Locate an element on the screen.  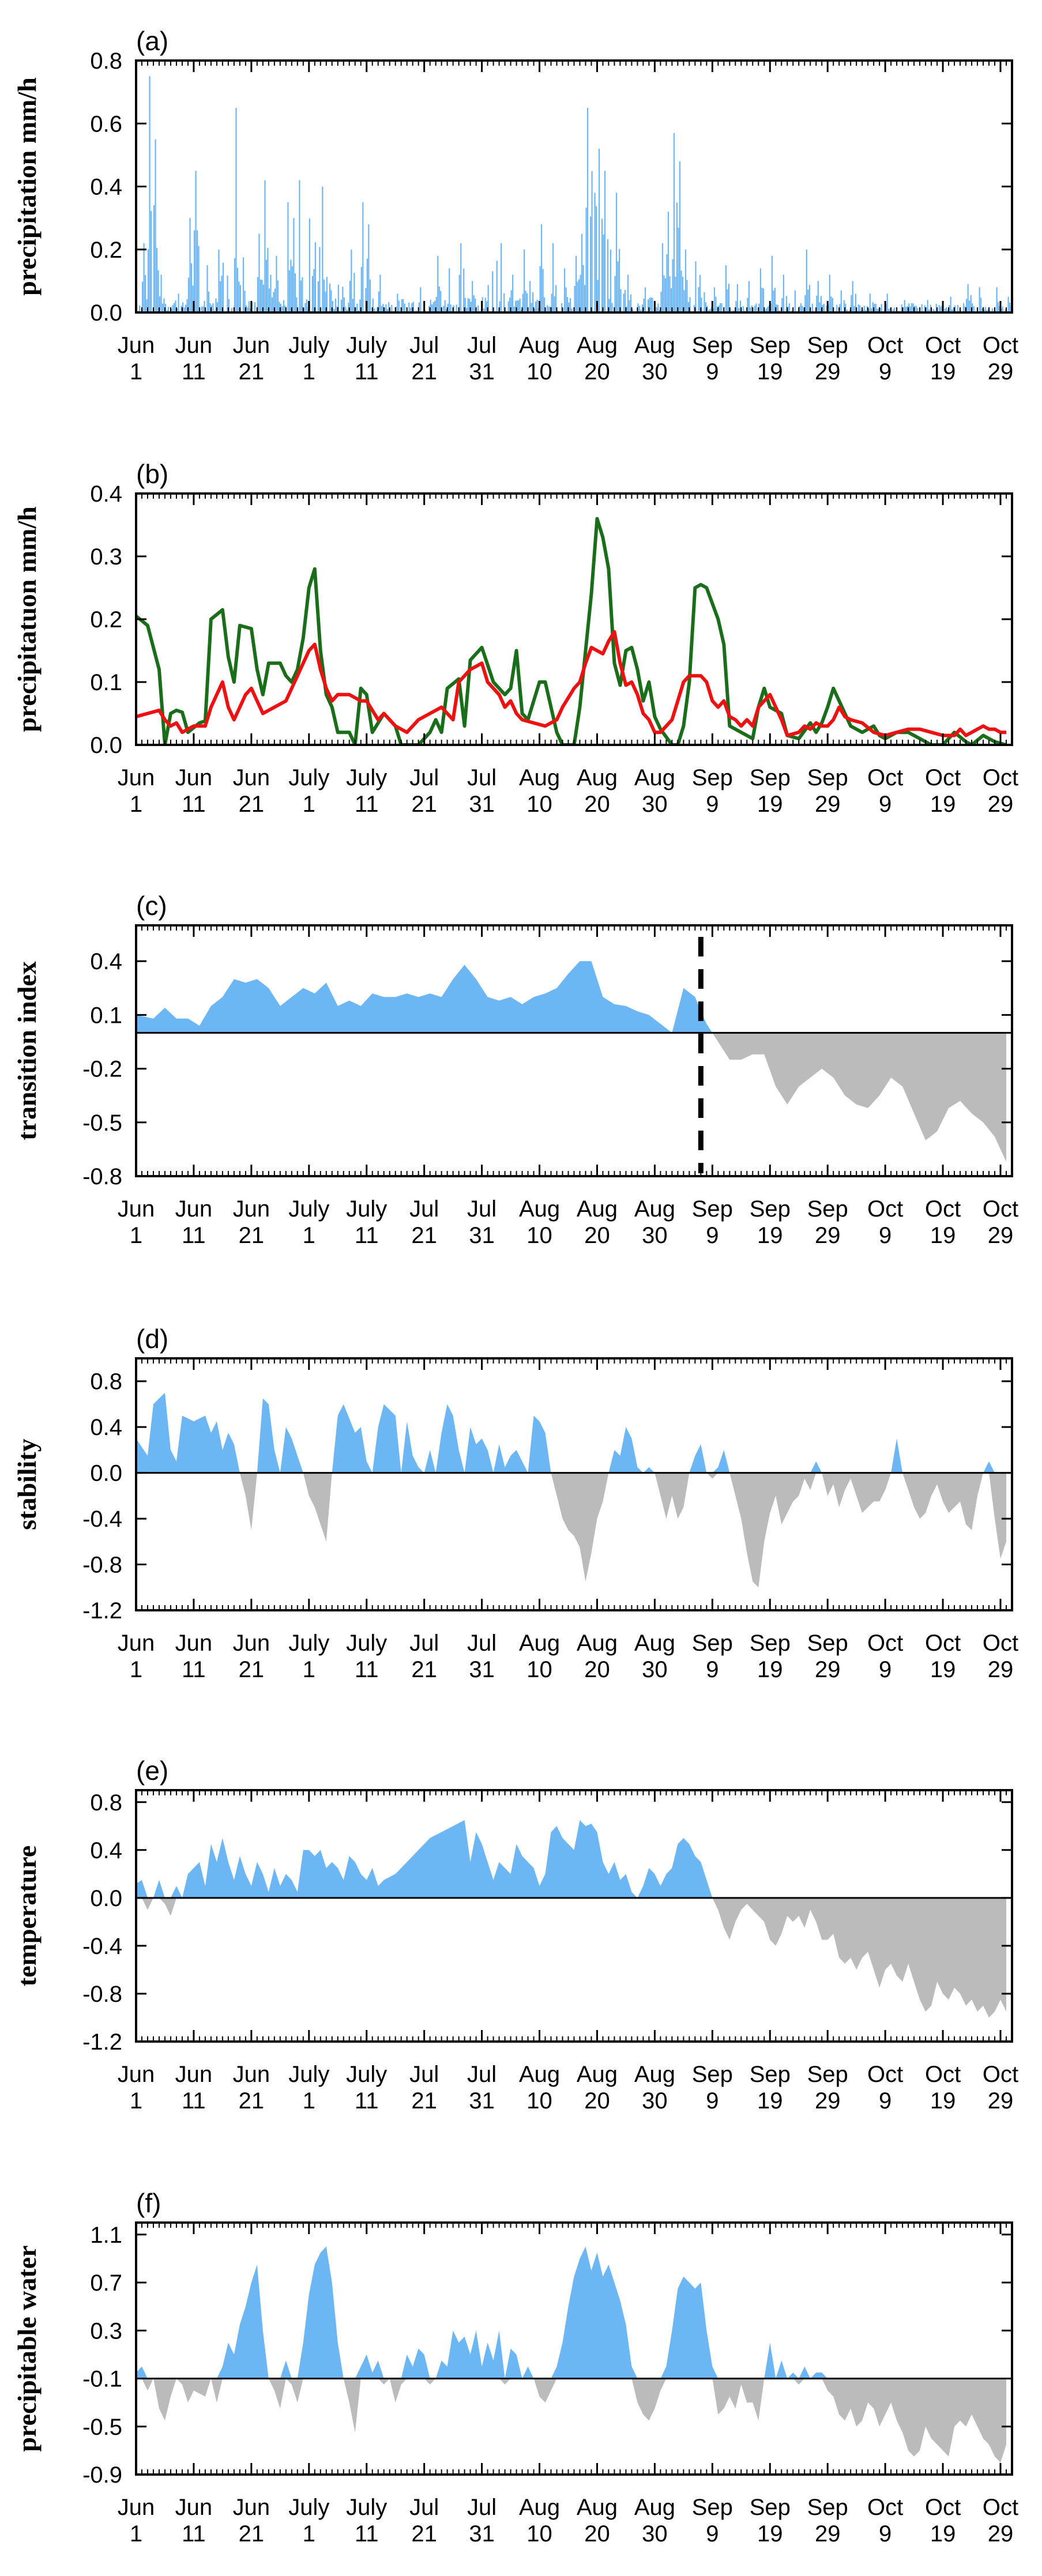
y-tick-label: -0.2 is located at coordinates (102, 1069).